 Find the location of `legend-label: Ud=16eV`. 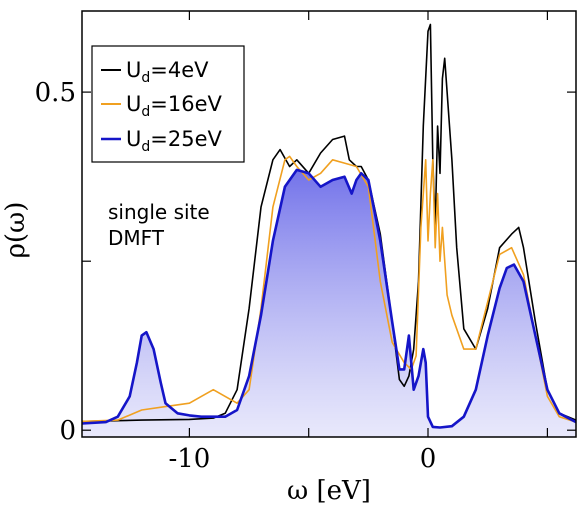

legend-label: Ud=16eV is located at coordinates (174, 106).